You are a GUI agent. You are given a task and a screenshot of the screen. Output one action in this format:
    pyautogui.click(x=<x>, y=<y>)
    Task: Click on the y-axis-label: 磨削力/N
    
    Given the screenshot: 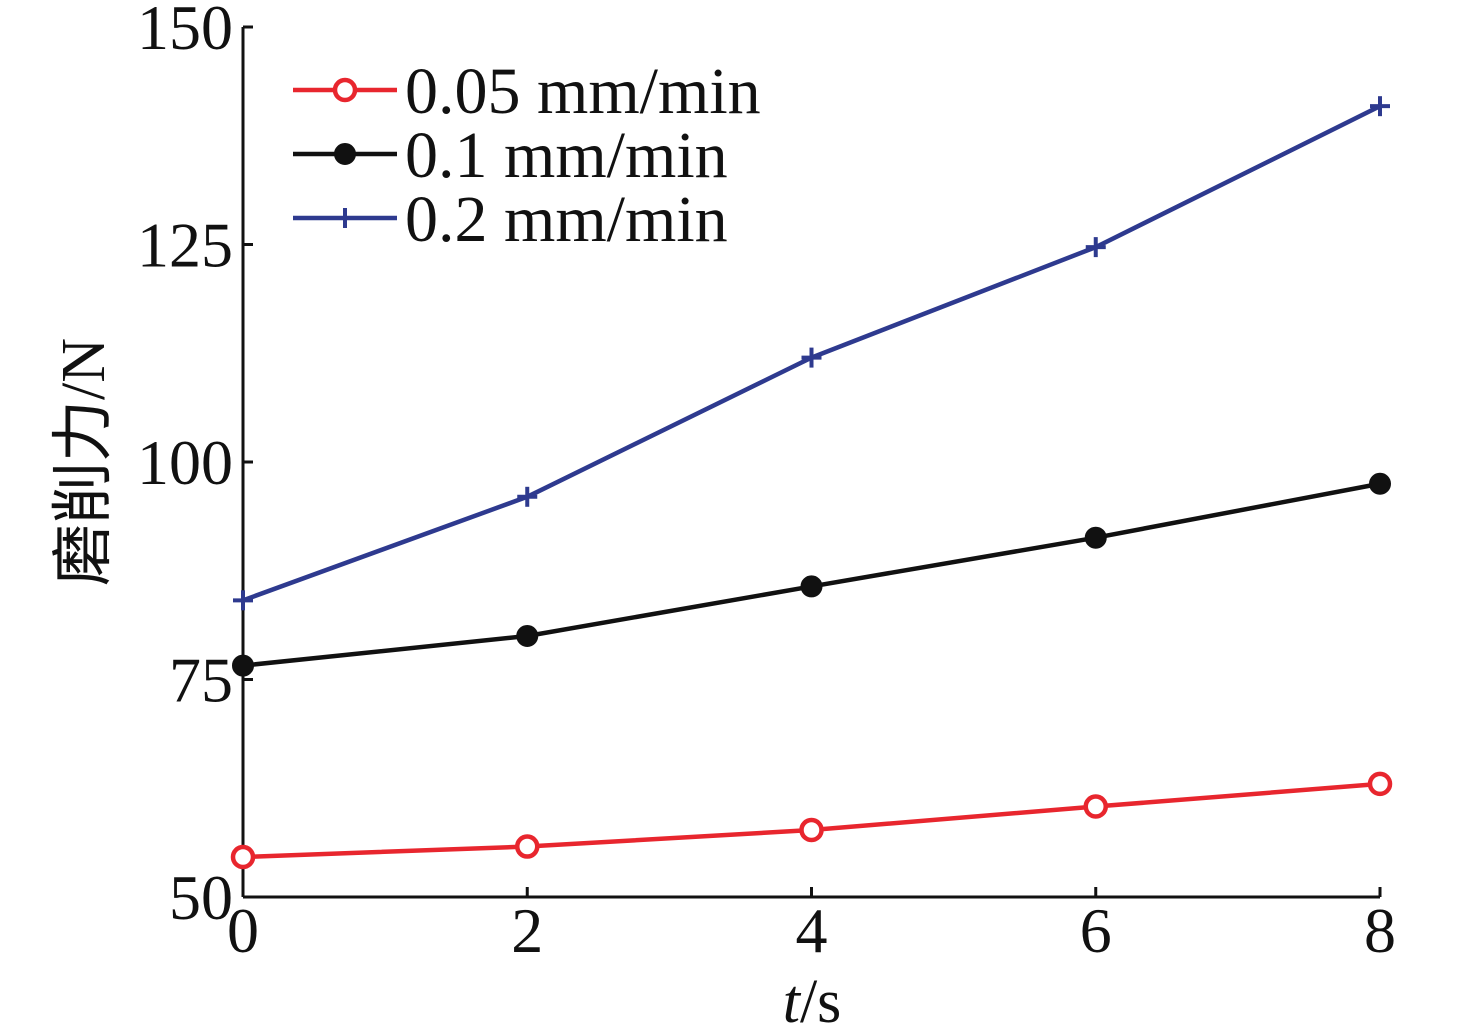 What is the action you would take?
    pyautogui.click(x=84, y=462)
    